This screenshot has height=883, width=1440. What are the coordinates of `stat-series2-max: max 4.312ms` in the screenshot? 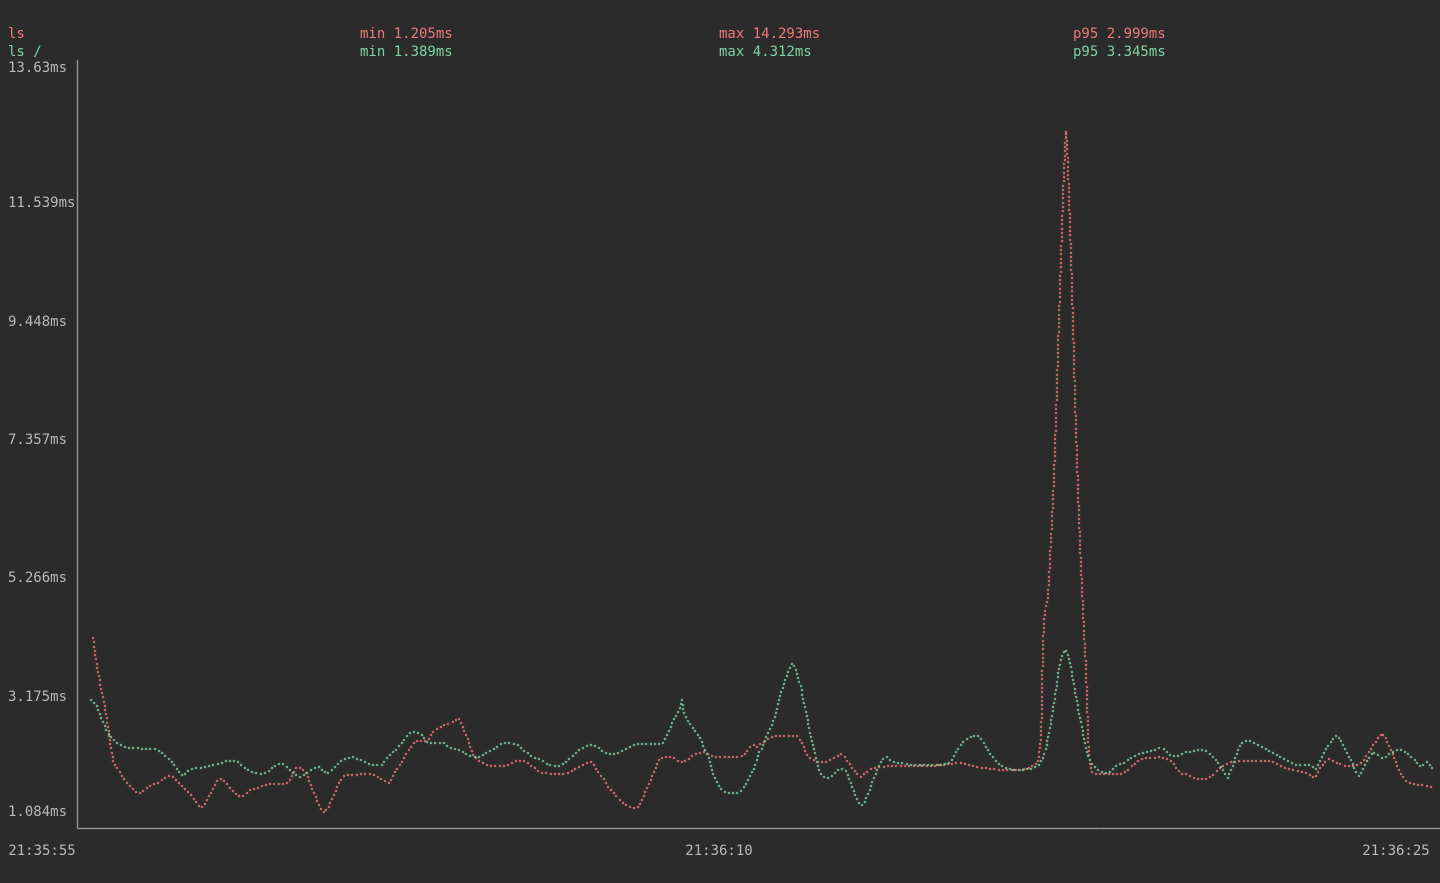 It's located at (765, 52).